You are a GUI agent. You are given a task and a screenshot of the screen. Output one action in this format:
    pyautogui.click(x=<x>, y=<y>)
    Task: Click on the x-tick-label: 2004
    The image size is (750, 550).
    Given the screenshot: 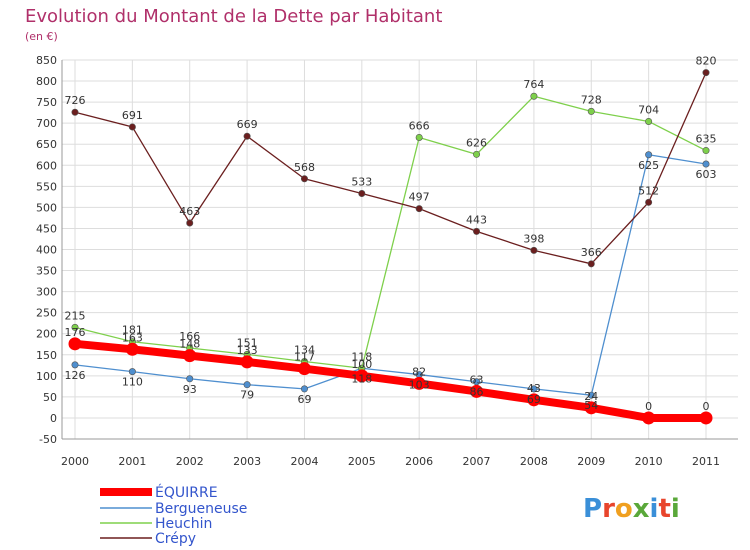 What is the action you would take?
    pyautogui.click(x=304, y=461)
    